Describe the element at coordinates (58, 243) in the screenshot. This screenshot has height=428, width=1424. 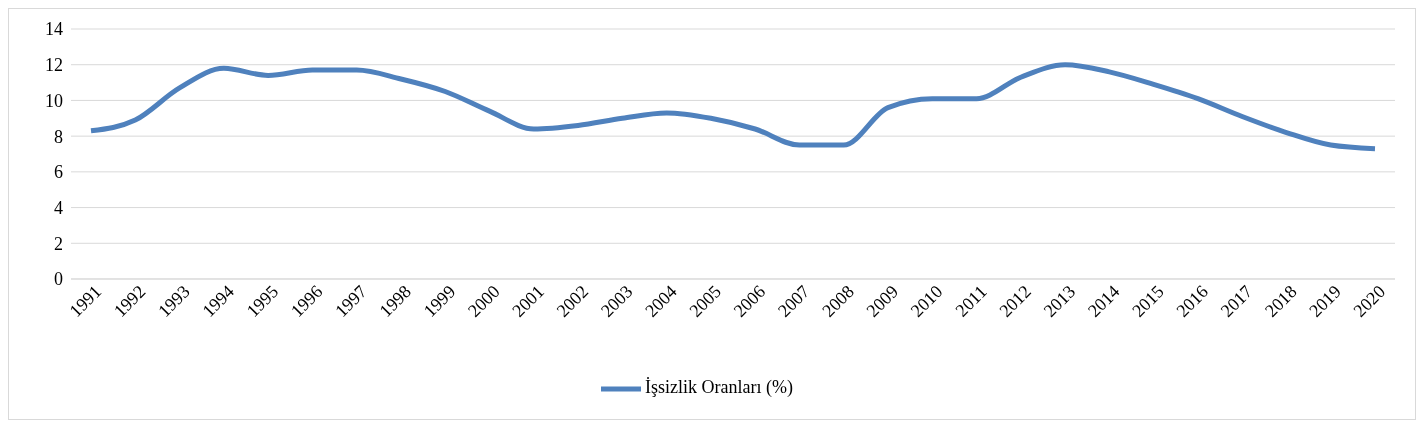
I see `y-tick-label: 2` at that location.